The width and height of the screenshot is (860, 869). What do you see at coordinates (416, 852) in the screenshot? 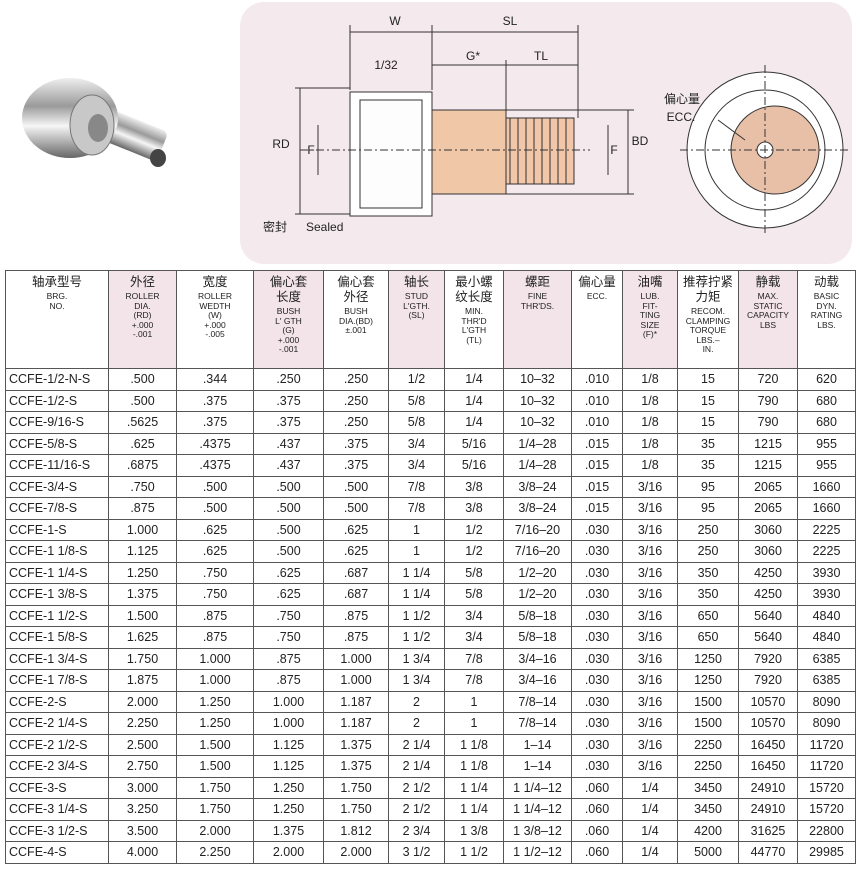
I see `table-cell: 3 1/2` at bounding box center [416, 852].